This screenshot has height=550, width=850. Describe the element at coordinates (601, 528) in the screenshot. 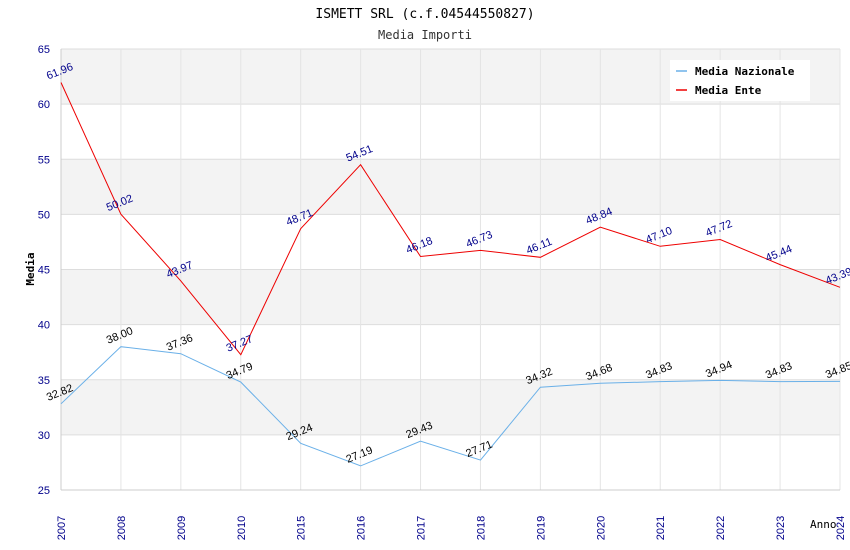

I see `x-tick-label: 2020` at that location.